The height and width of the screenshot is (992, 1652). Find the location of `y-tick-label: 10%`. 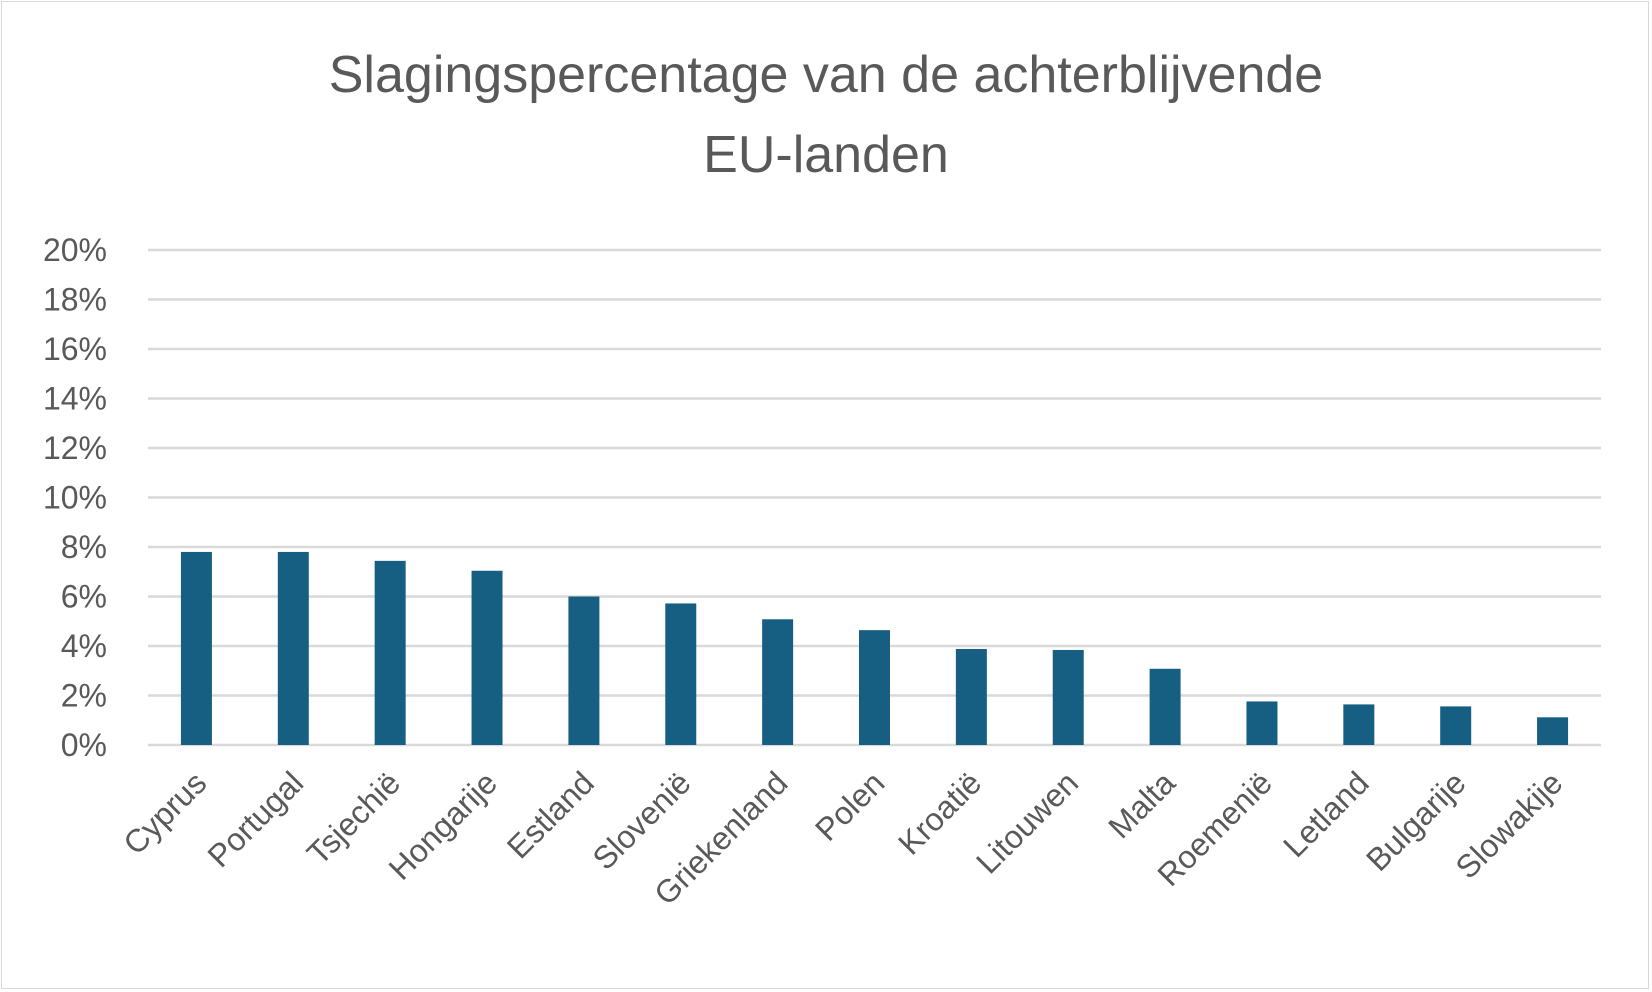

y-tick-label: 10% is located at coordinates (75, 498).